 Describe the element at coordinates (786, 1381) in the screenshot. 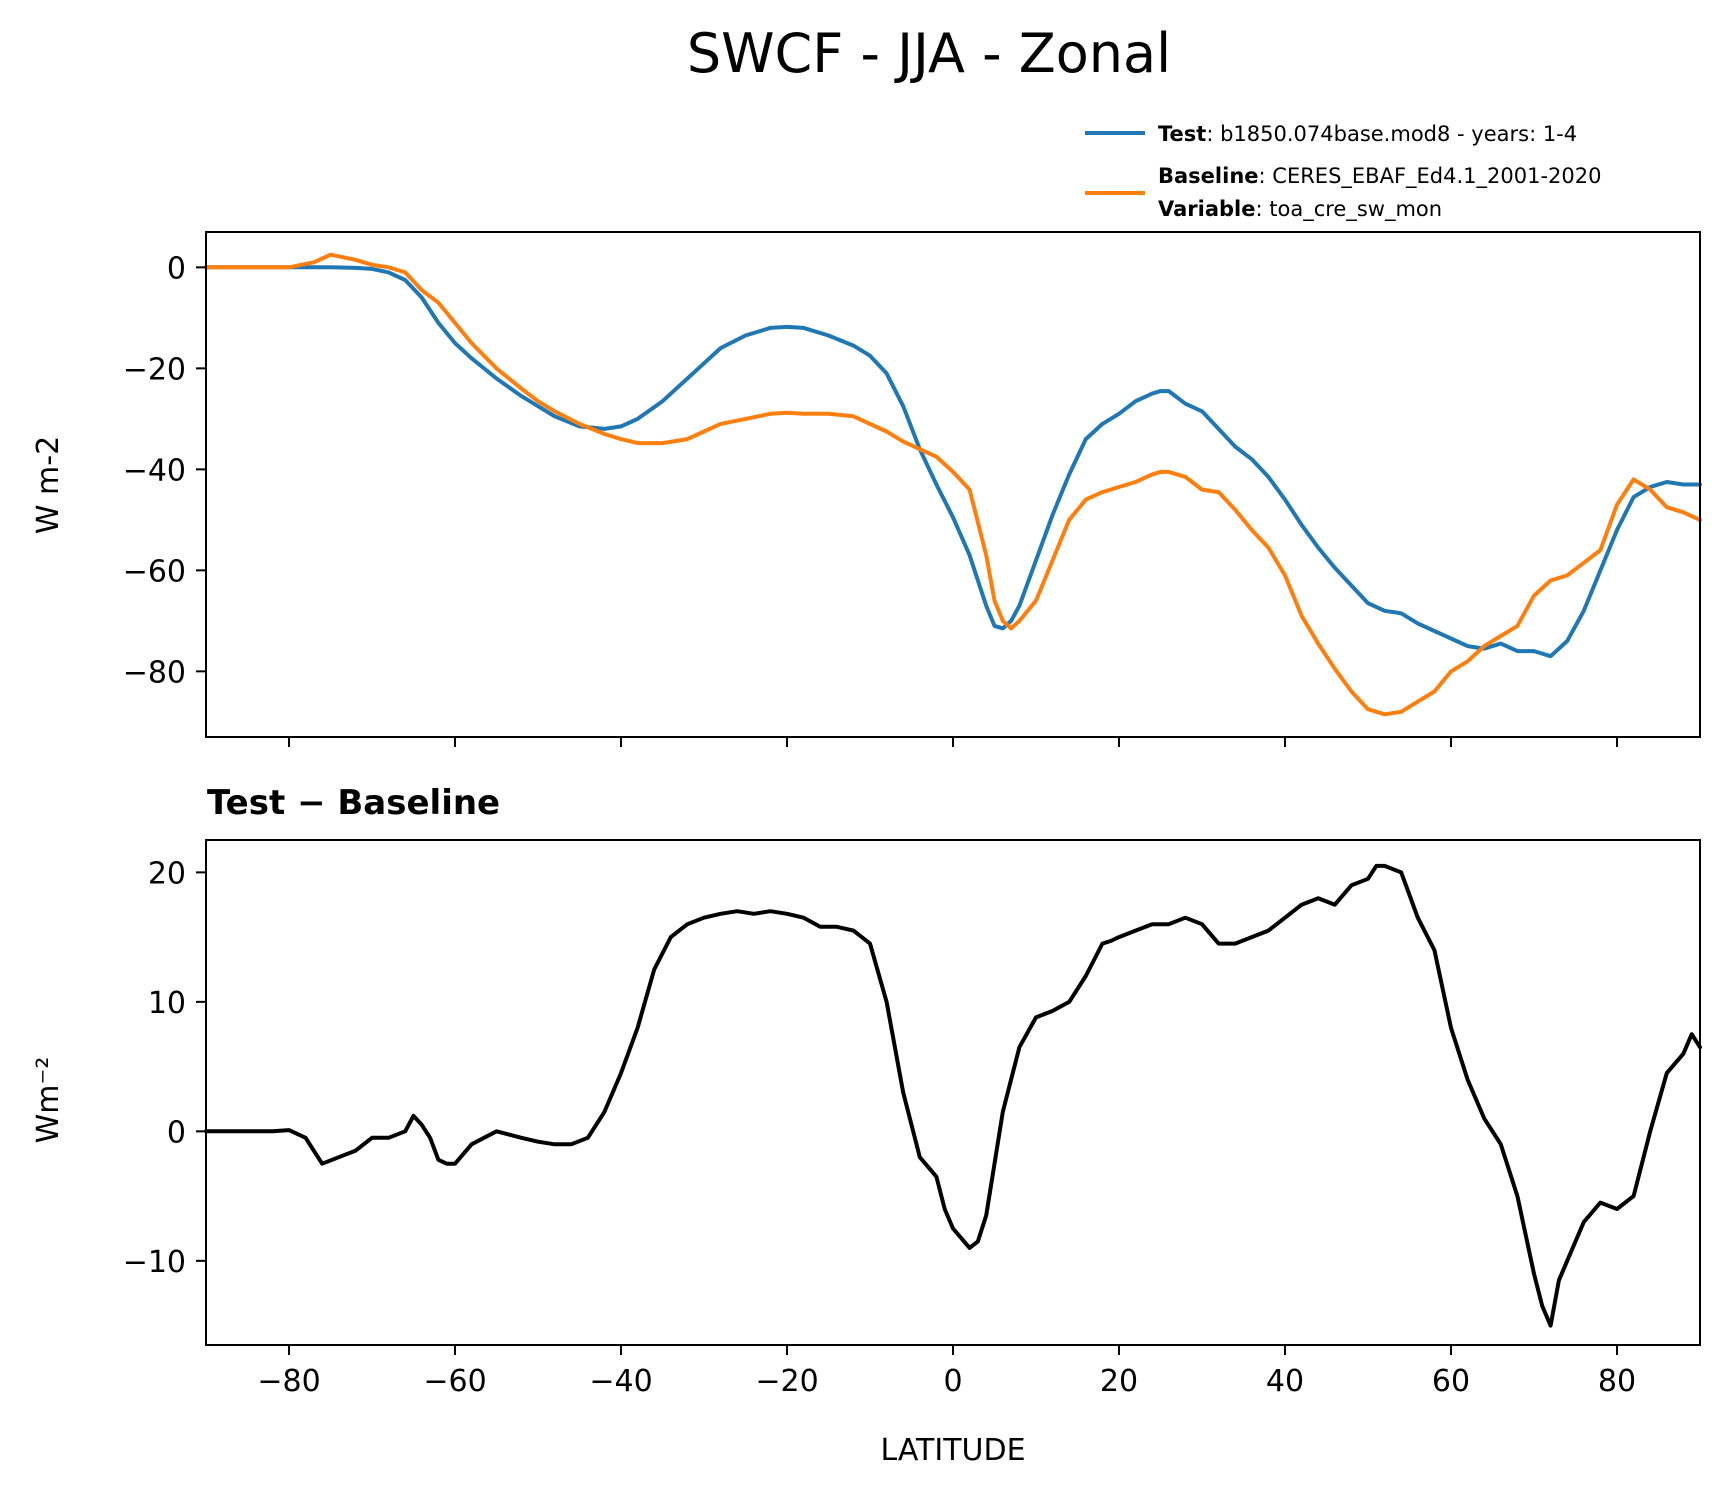

I see `bottom-xtick-label: −20` at that location.